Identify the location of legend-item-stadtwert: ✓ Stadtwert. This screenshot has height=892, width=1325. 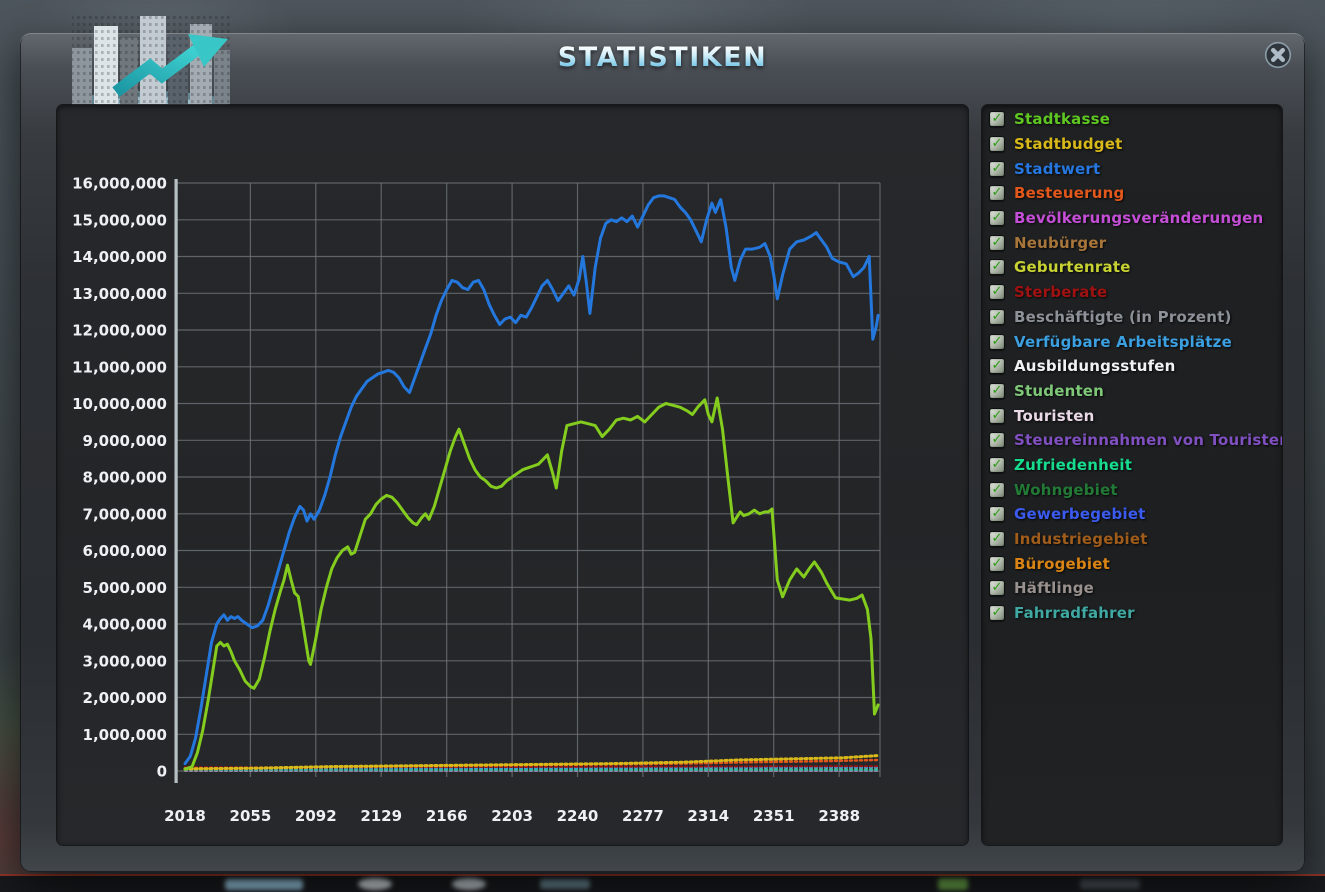
(1132, 168).